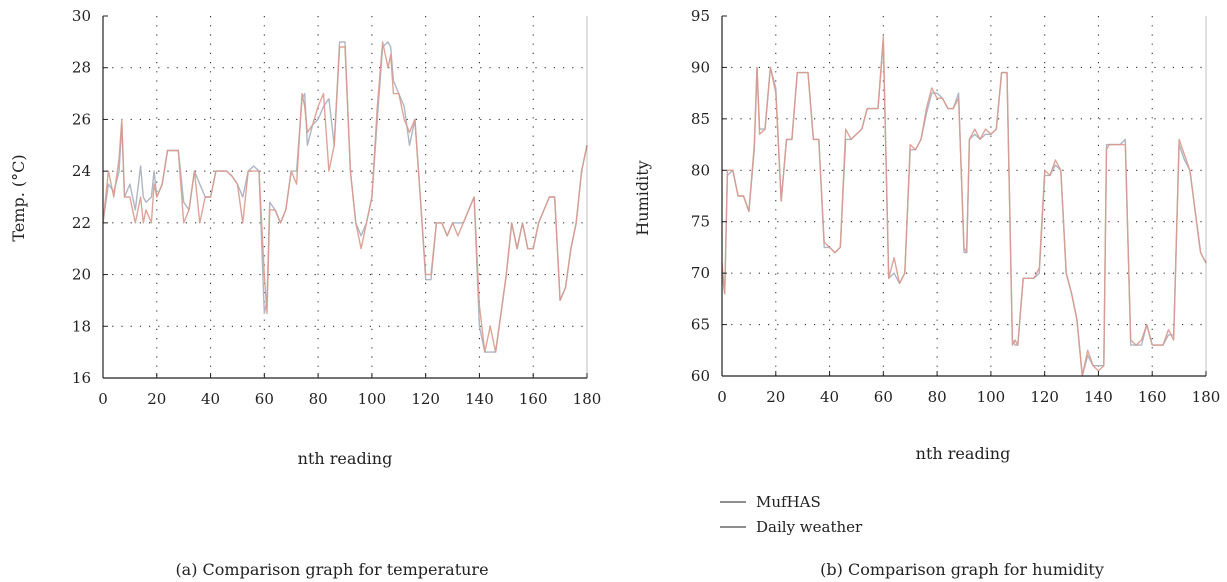  Describe the element at coordinates (210, 399) in the screenshot. I see `temperature-xtick-label-40: 40` at that location.